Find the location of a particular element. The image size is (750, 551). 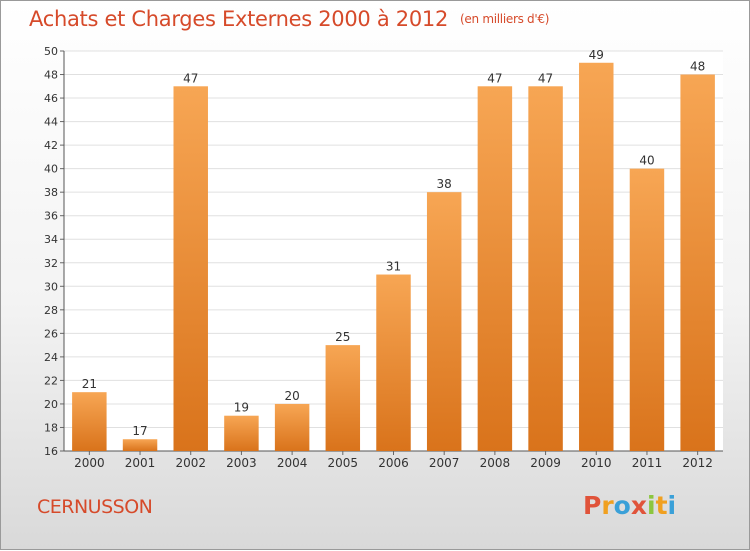

y-tick-label: 40 is located at coordinates (51, 169).